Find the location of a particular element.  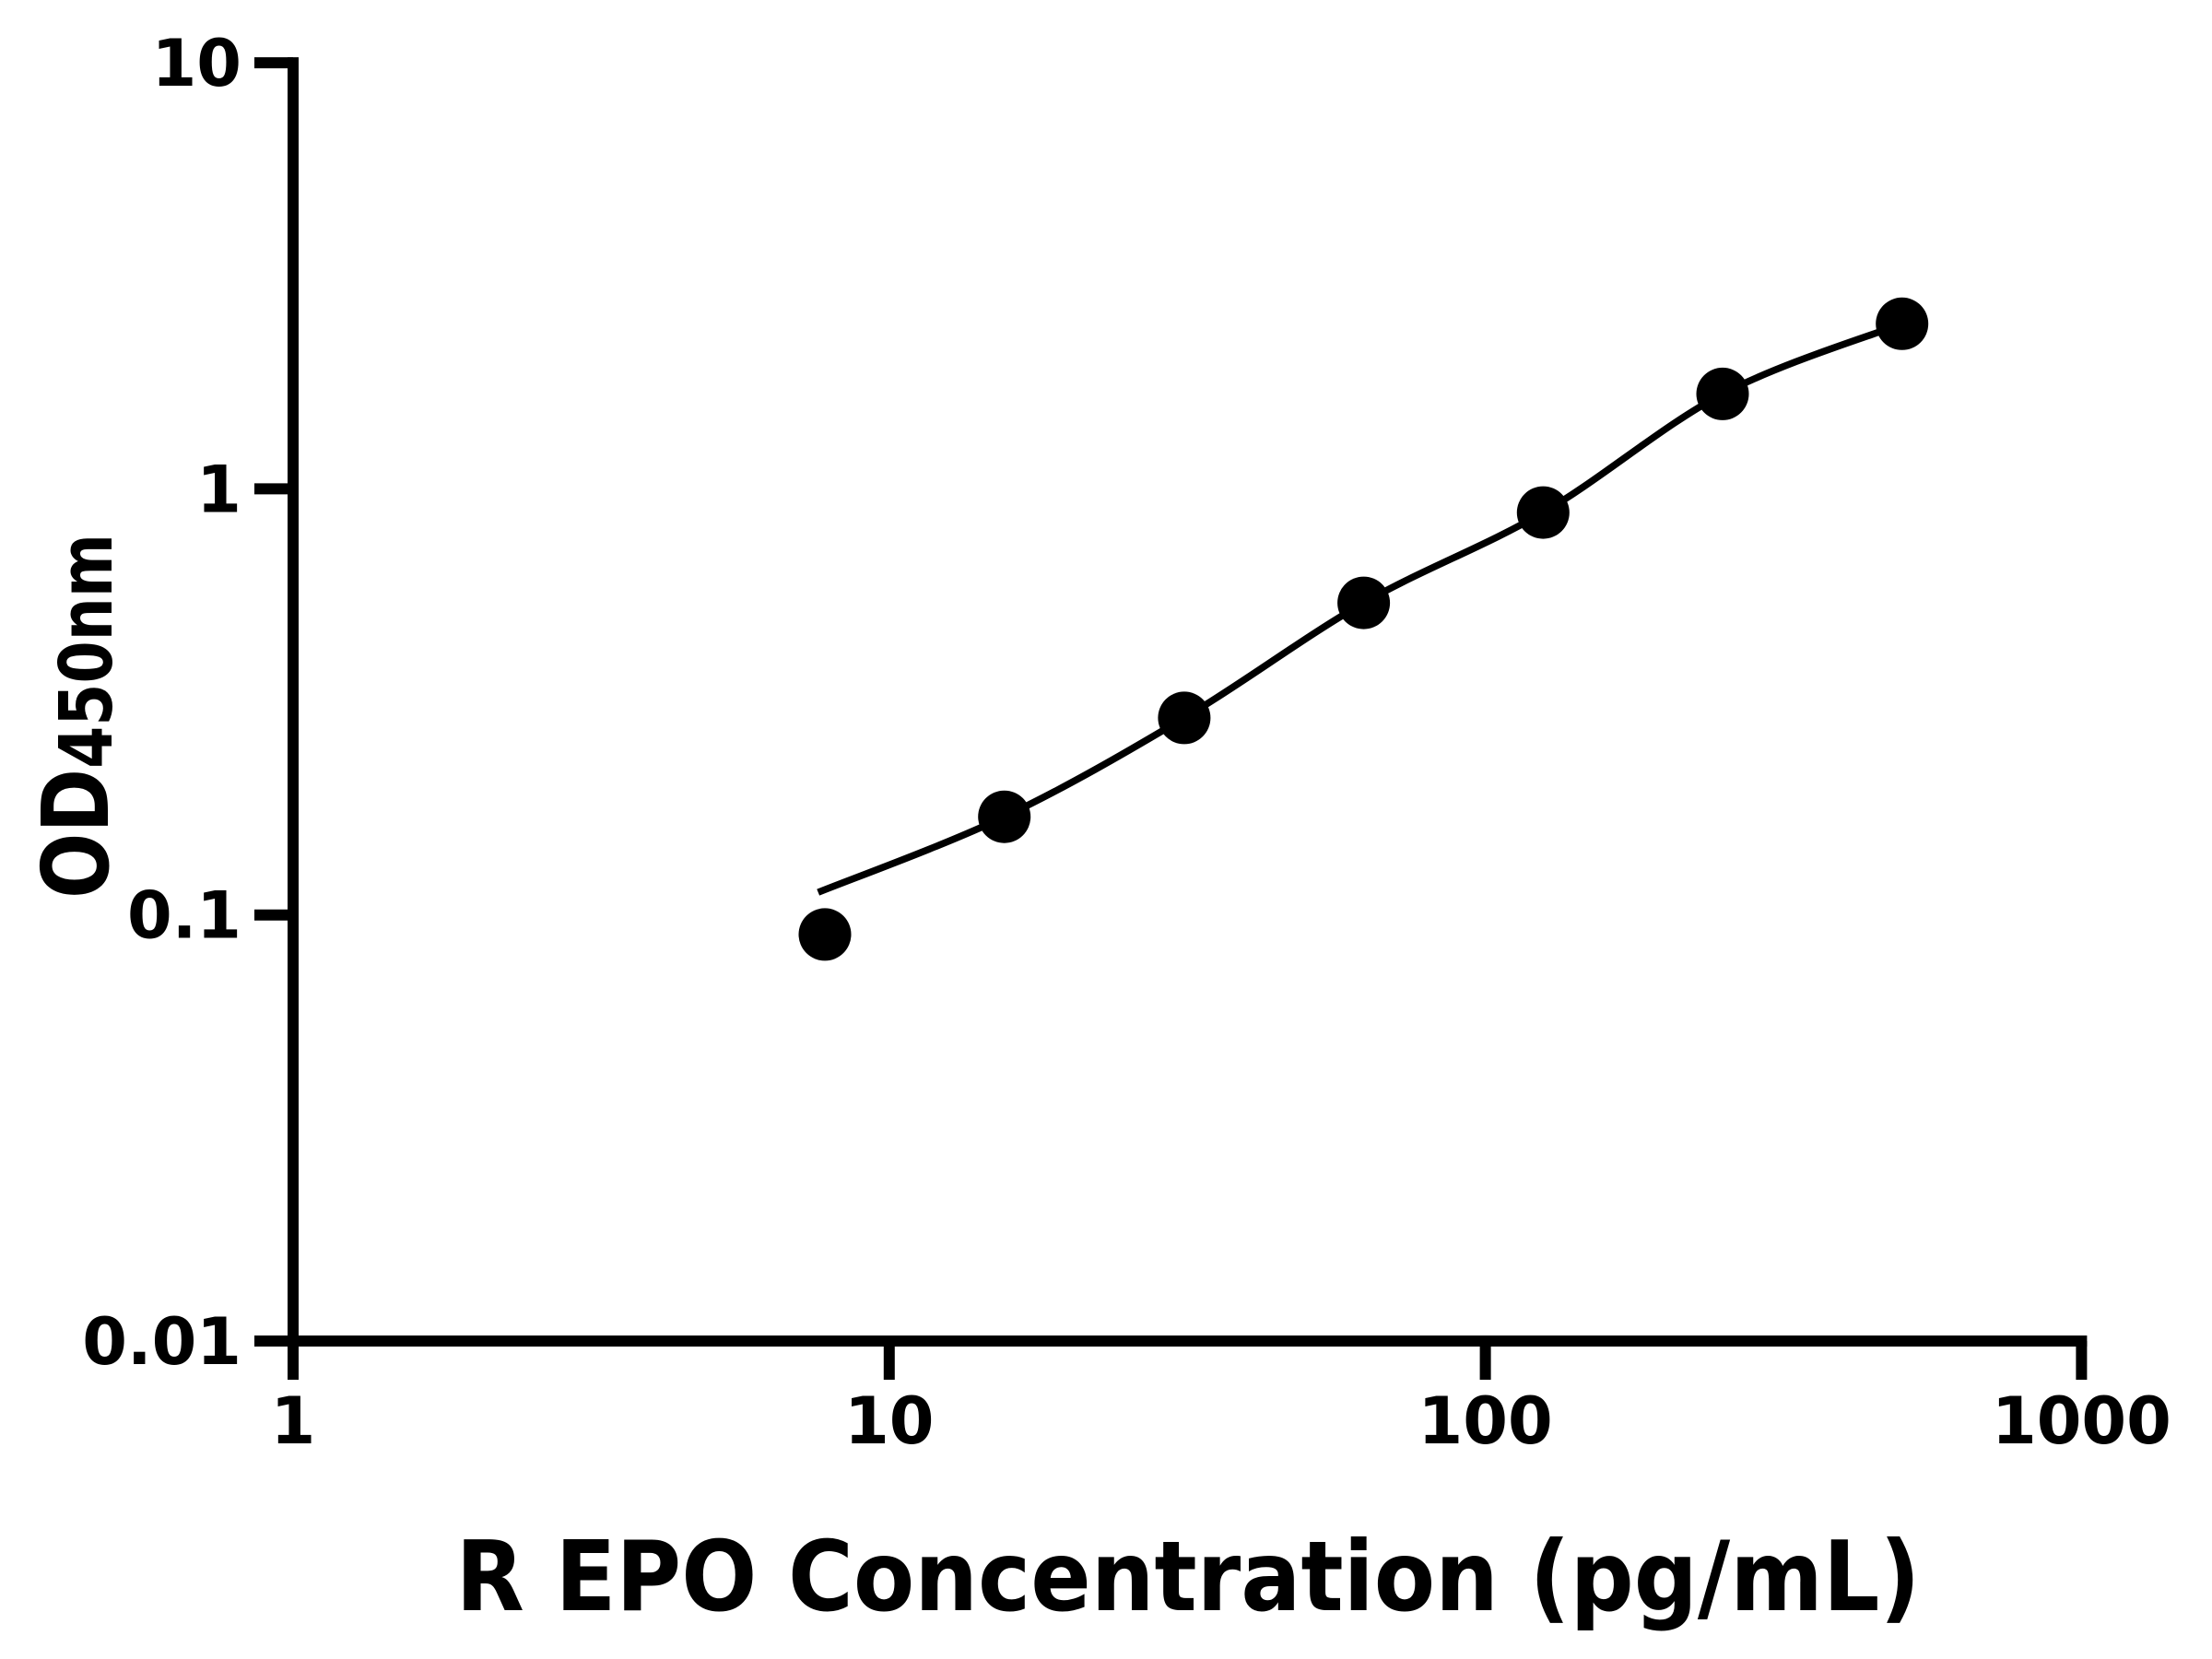

y-tick-label: 10 is located at coordinates (196, 63).